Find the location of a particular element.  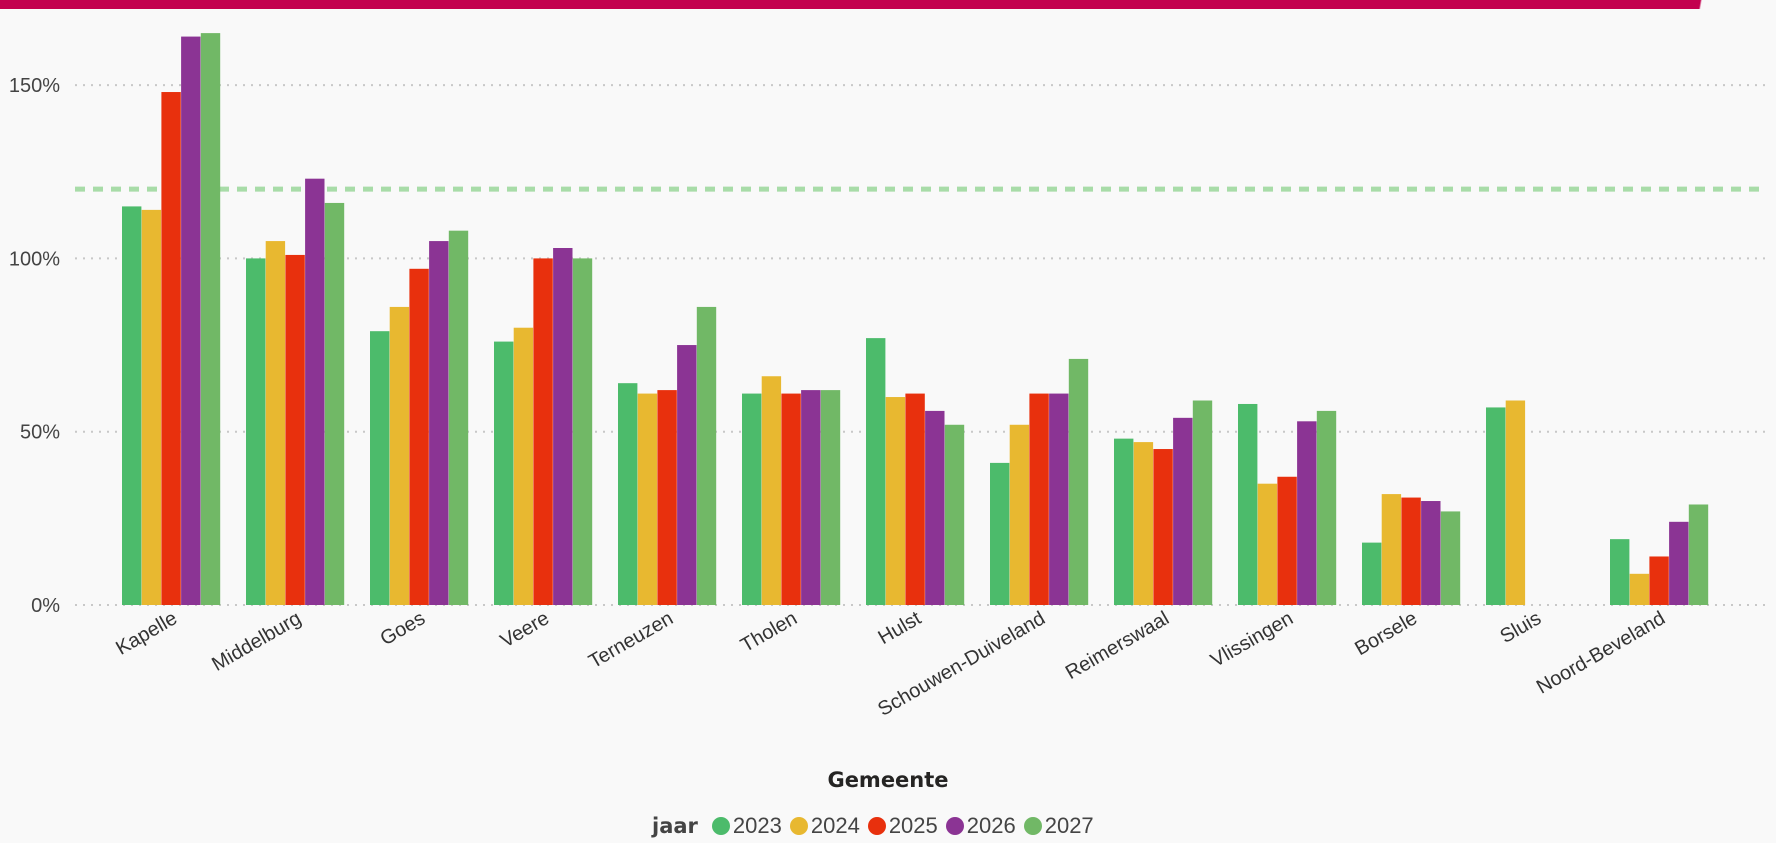

bar-veere-2026 is located at coordinates (563, 426).